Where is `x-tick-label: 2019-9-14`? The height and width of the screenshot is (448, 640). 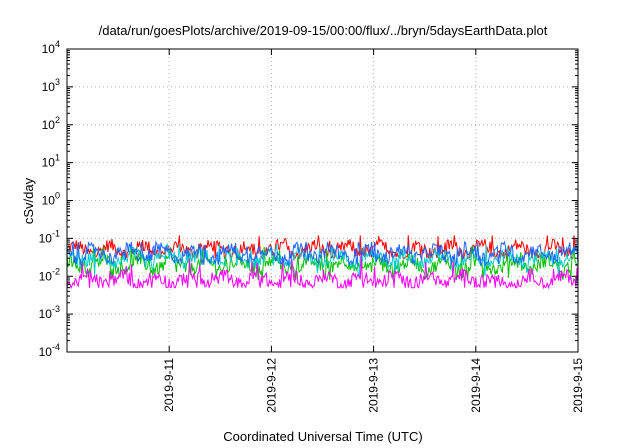 x-tick-label: 2019-9-14 is located at coordinates (476, 385).